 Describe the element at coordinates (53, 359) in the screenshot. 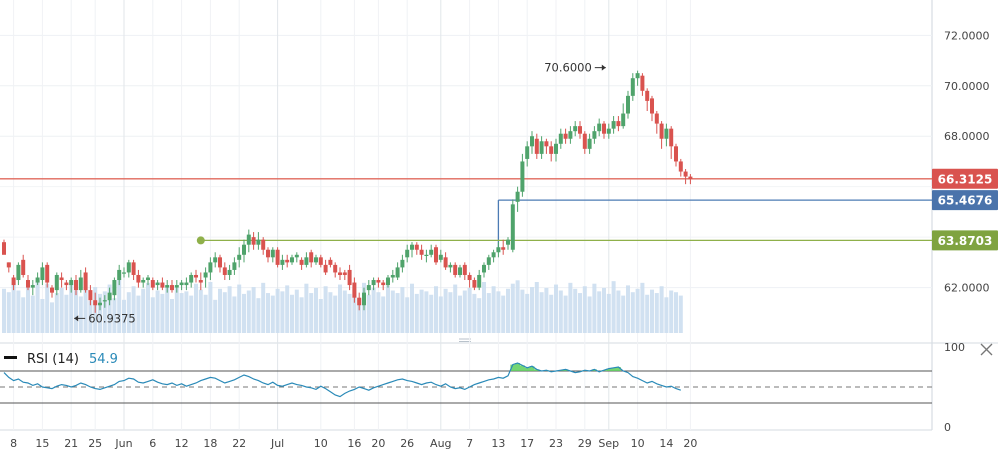

I see `rsi-title: RSI (14)` at that location.